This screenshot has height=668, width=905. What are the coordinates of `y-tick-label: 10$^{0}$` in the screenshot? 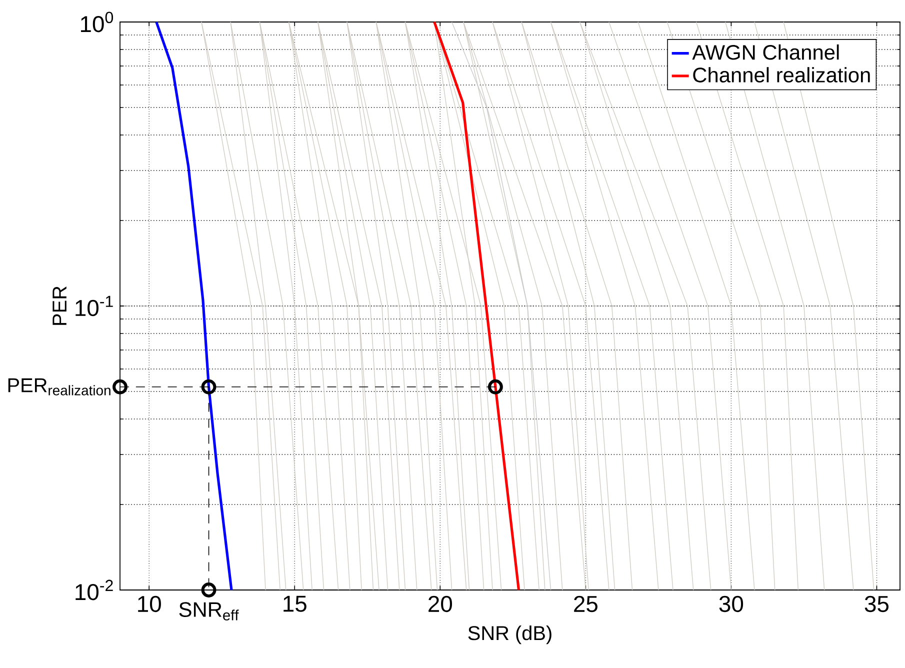 It's located at (97, 22).